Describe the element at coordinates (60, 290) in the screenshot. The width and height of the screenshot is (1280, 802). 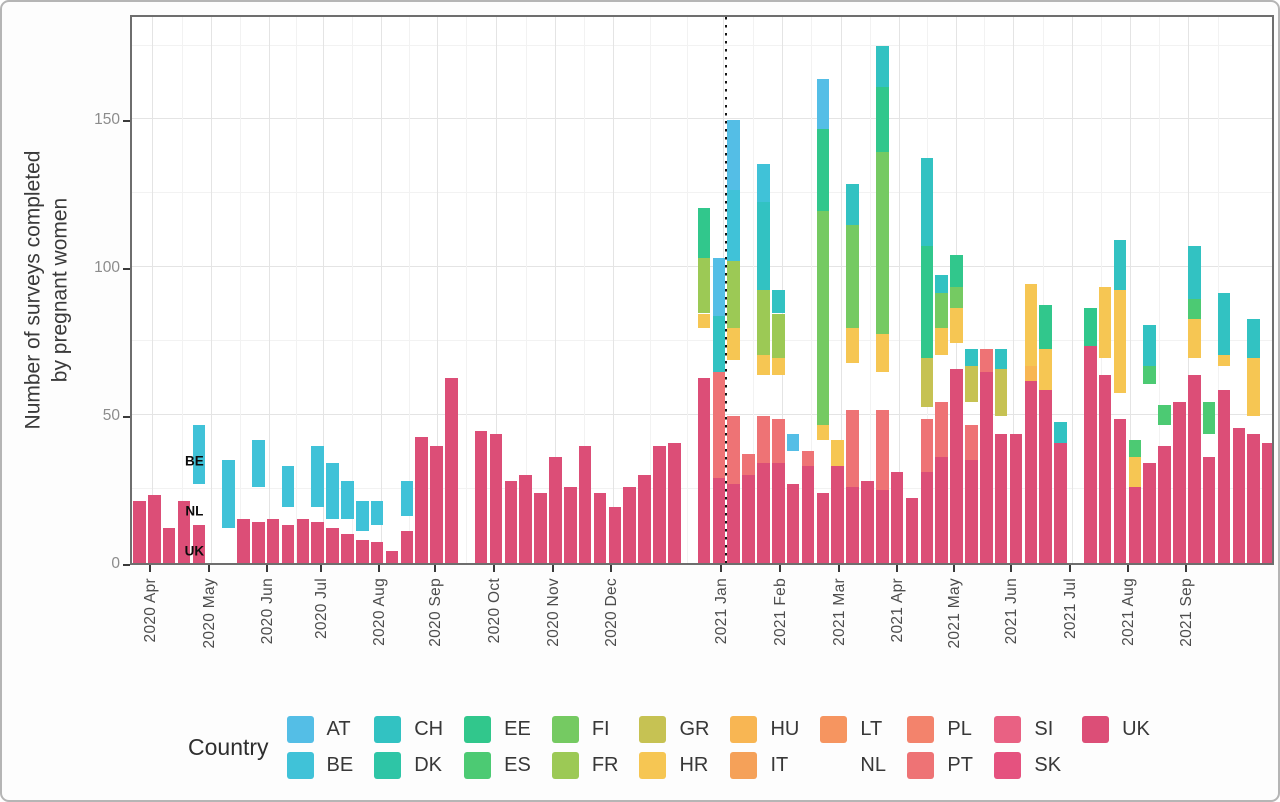
I see `y-axis-title-line-2: by pregnant women` at that location.